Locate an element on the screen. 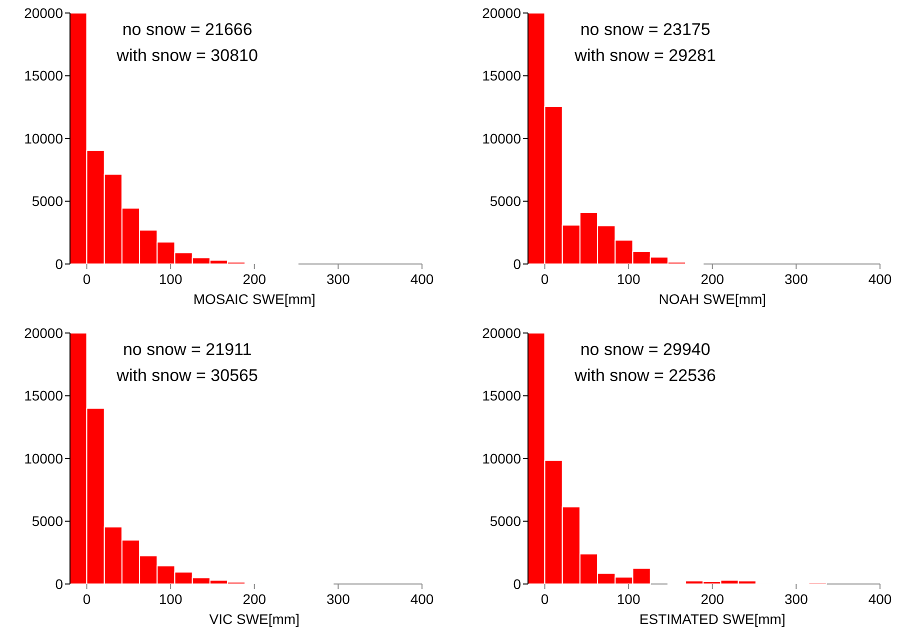  annotation: with snow = 30810 is located at coordinates (187, 55).